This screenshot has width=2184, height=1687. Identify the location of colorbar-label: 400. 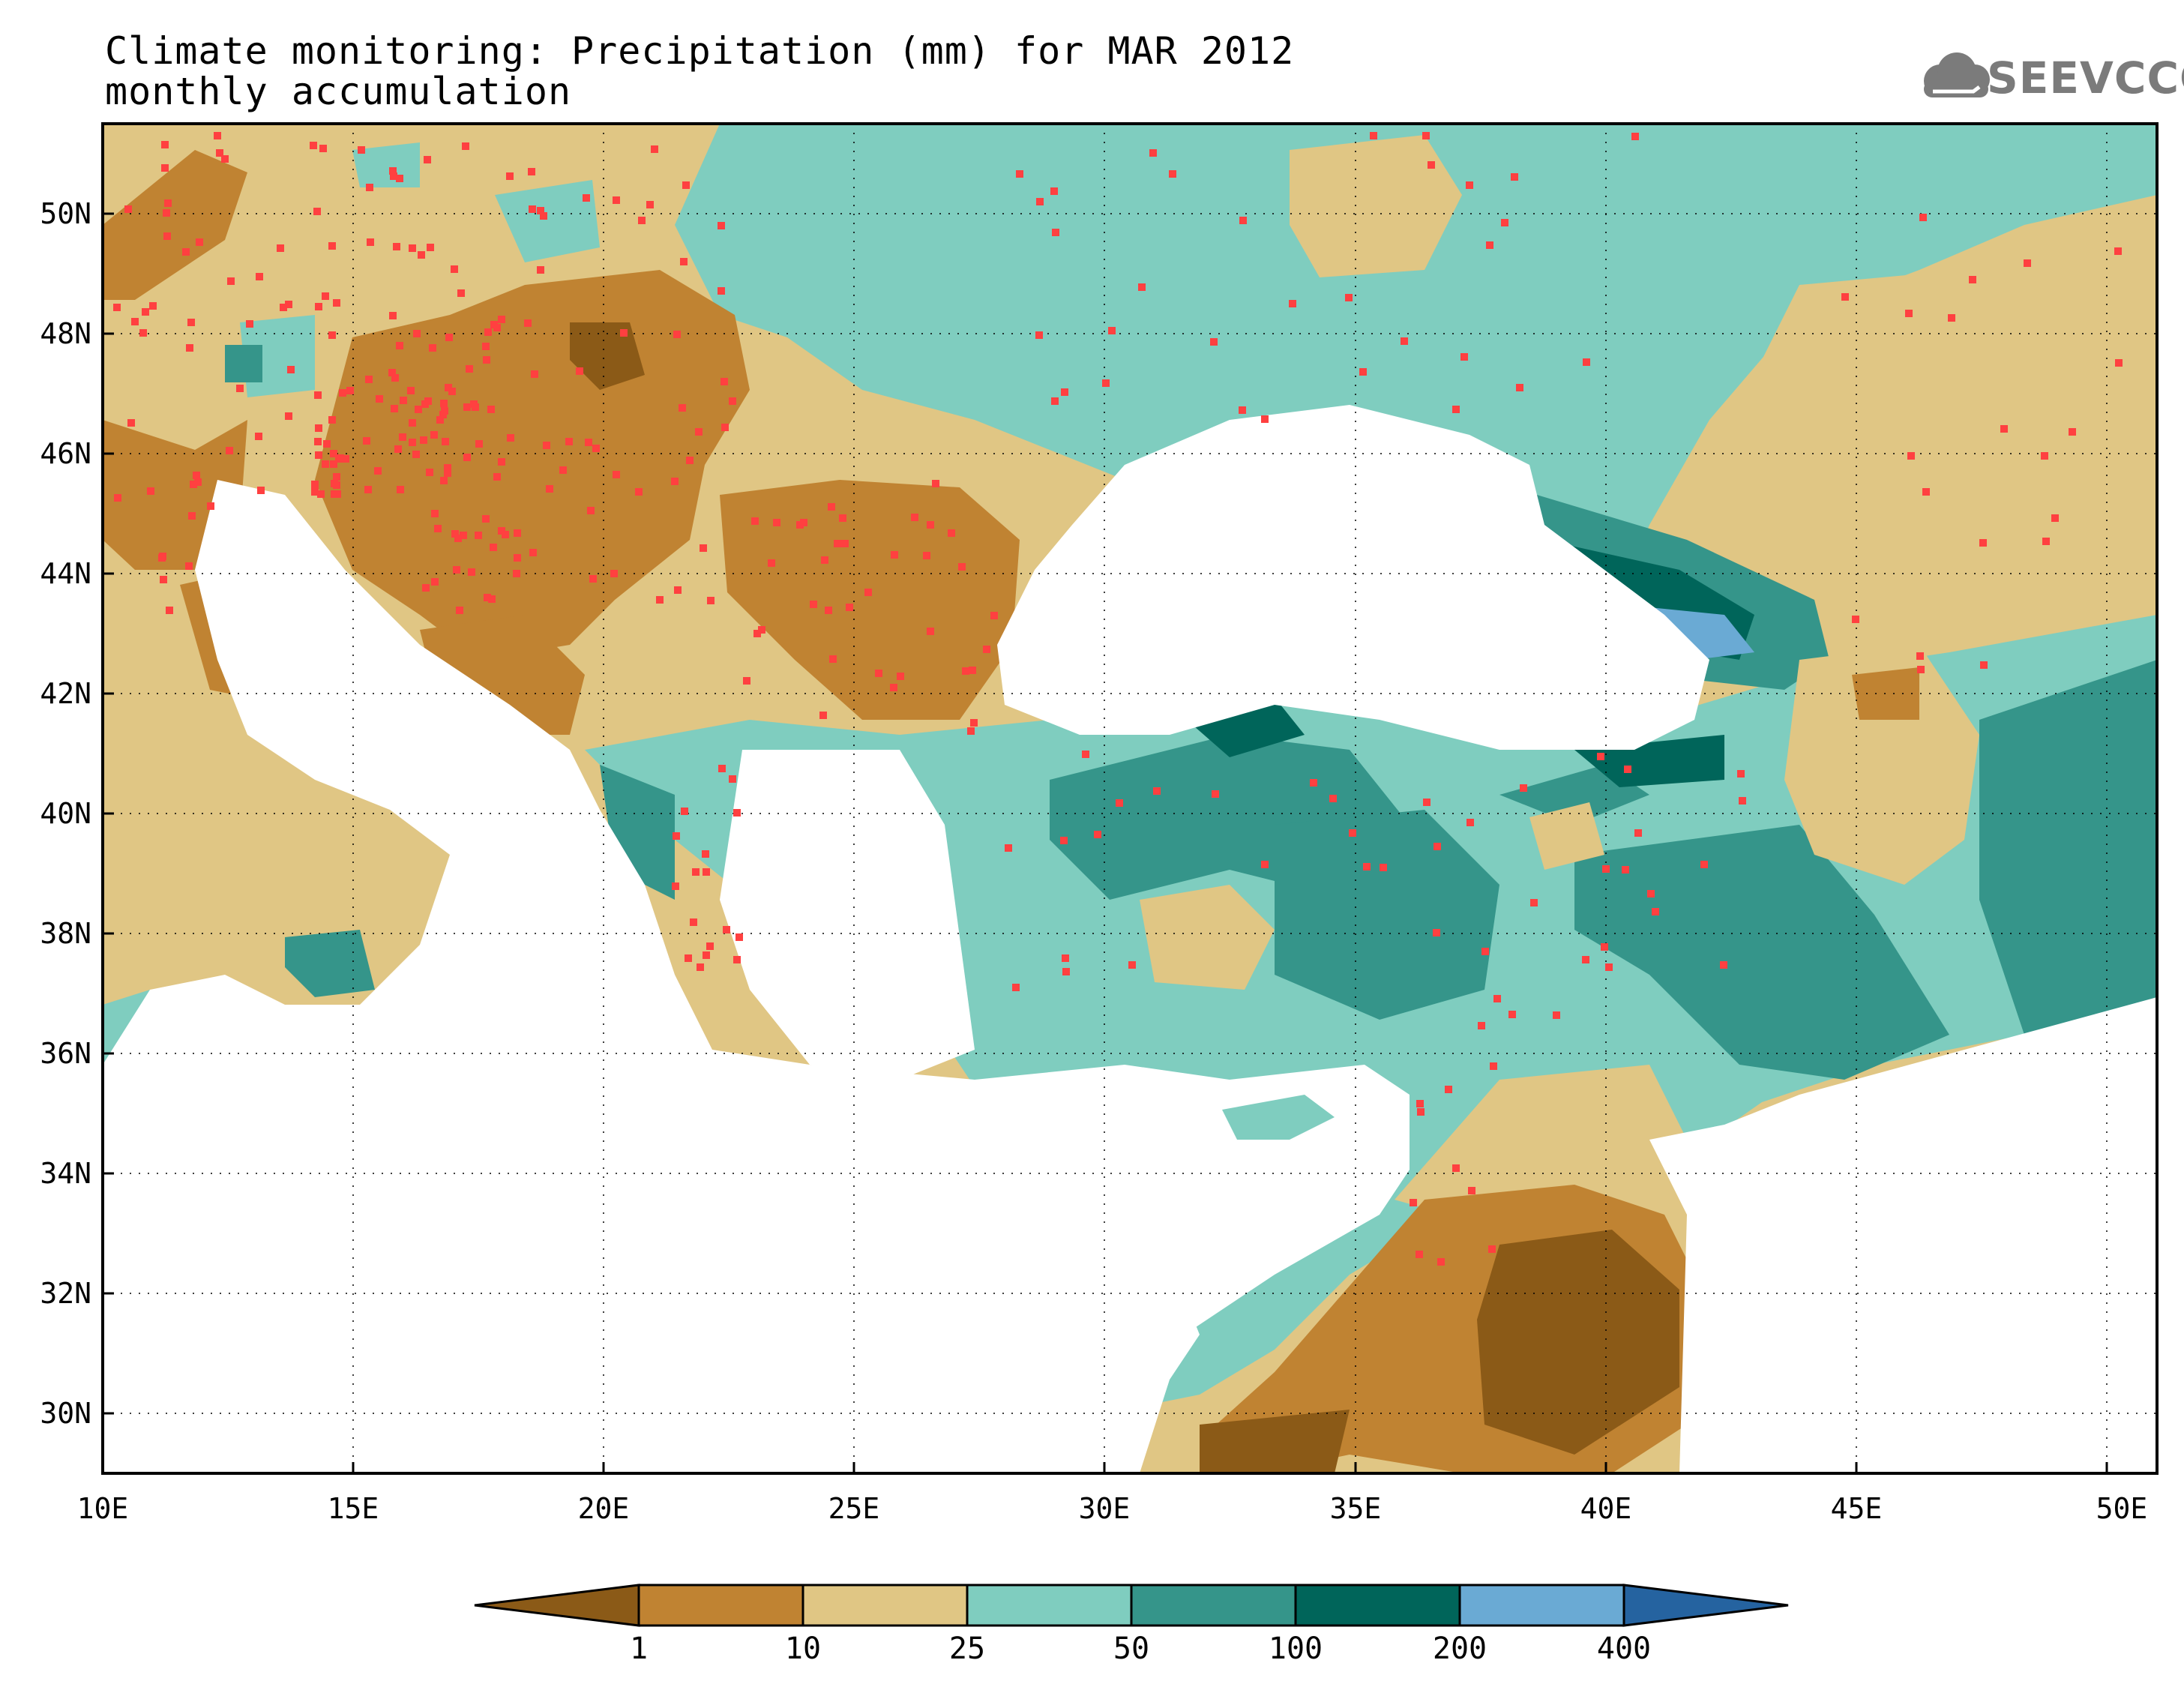
(1624, 1649).